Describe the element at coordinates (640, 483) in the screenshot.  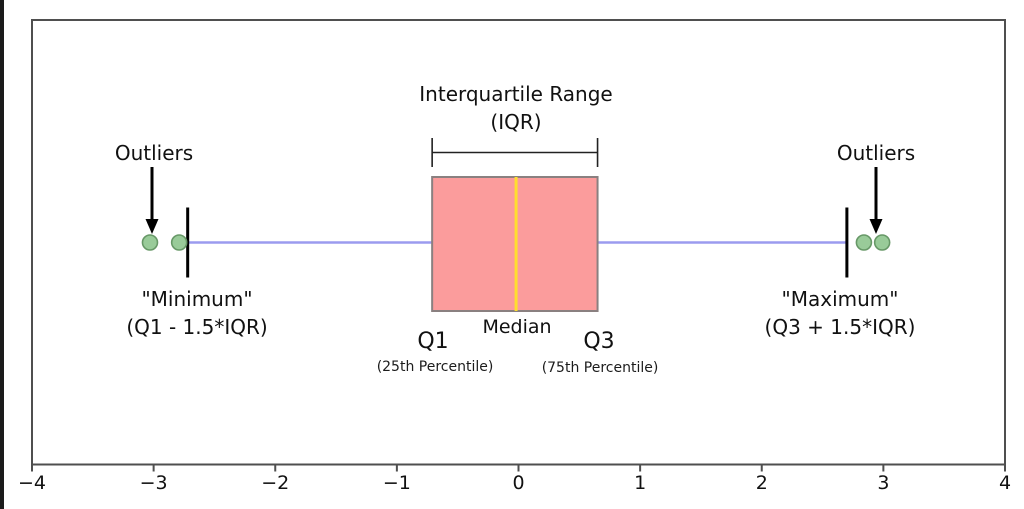
I see `x-tick-label: 1` at that location.